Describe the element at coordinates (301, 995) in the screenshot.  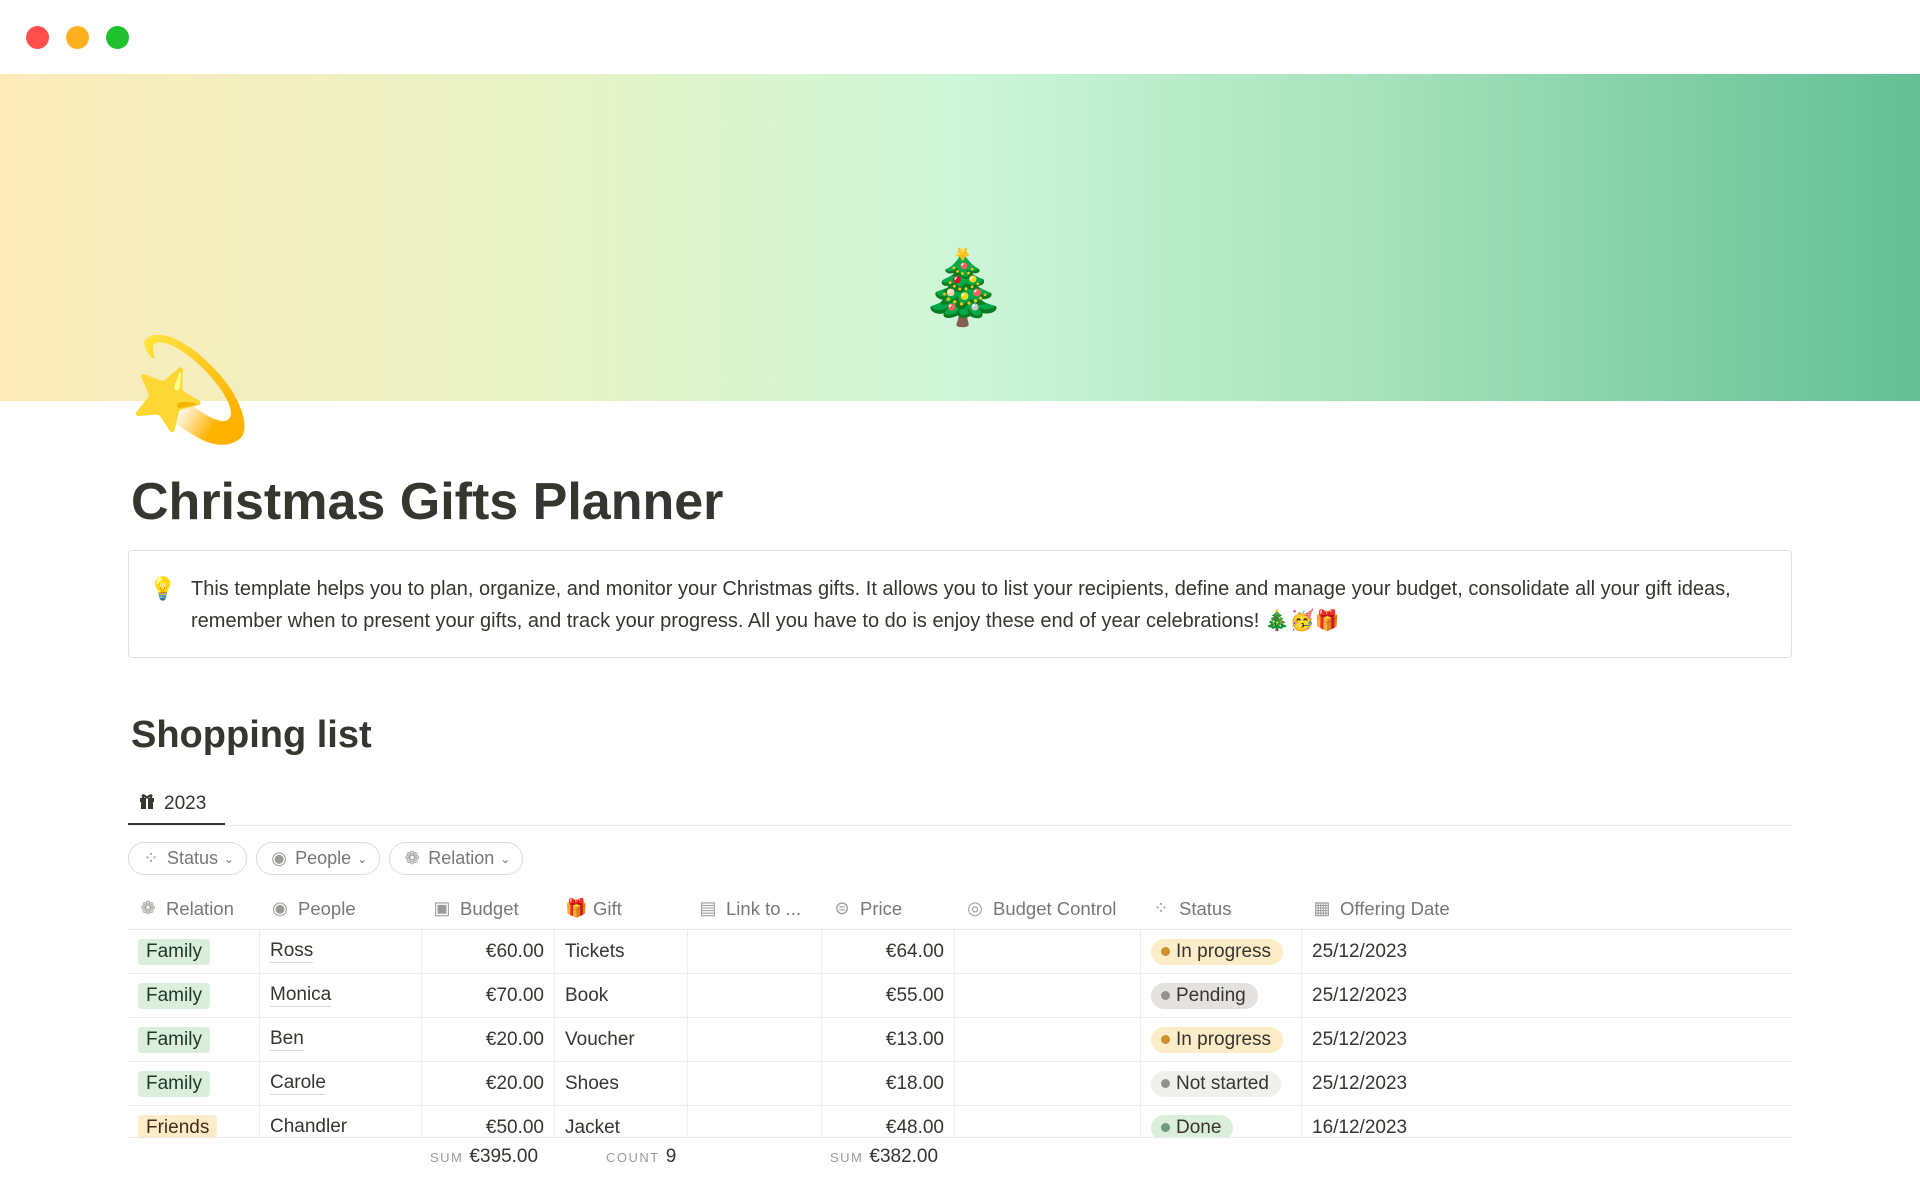
I see `person-link: Monica` at that location.